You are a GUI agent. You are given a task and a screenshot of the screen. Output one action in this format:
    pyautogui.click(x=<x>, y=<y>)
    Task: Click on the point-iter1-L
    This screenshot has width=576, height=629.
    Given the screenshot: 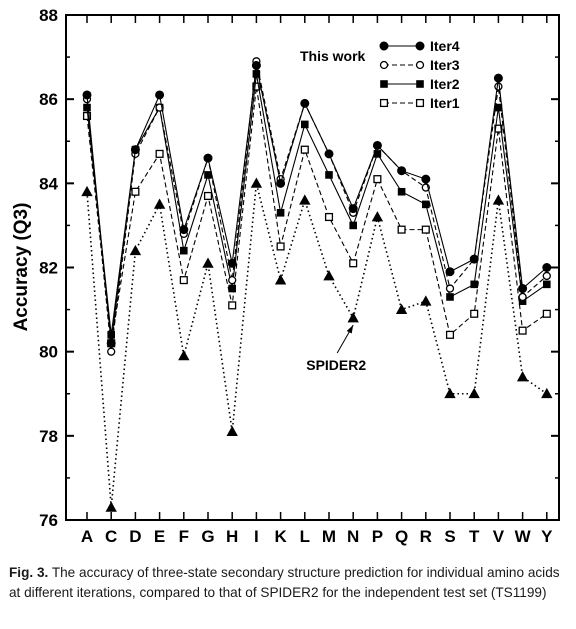 What is the action you would take?
    pyautogui.click(x=304, y=149)
    